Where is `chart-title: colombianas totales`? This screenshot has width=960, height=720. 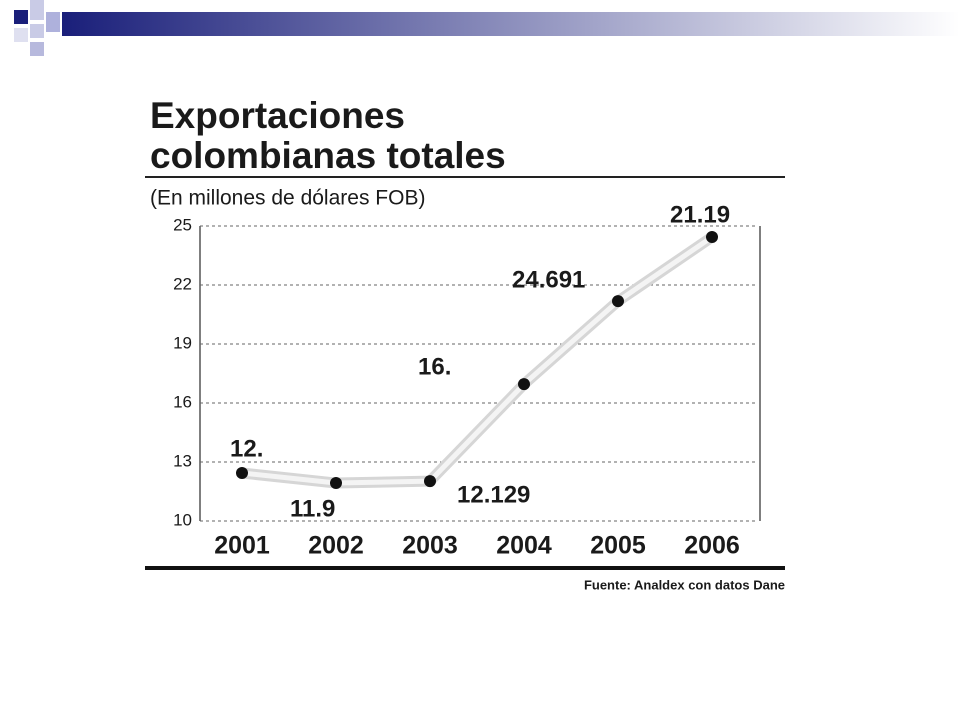 chart-title: colombianas totales is located at coordinates (328, 155).